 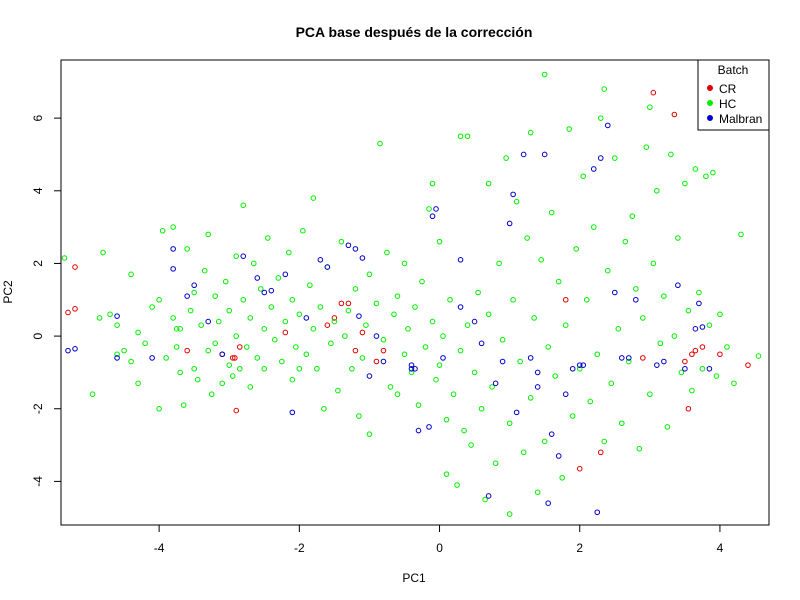 What do you see at coordinates (8, 292) in the screenshot?
I see `y-axis-label: PC2` at bounding box center [8, 292].